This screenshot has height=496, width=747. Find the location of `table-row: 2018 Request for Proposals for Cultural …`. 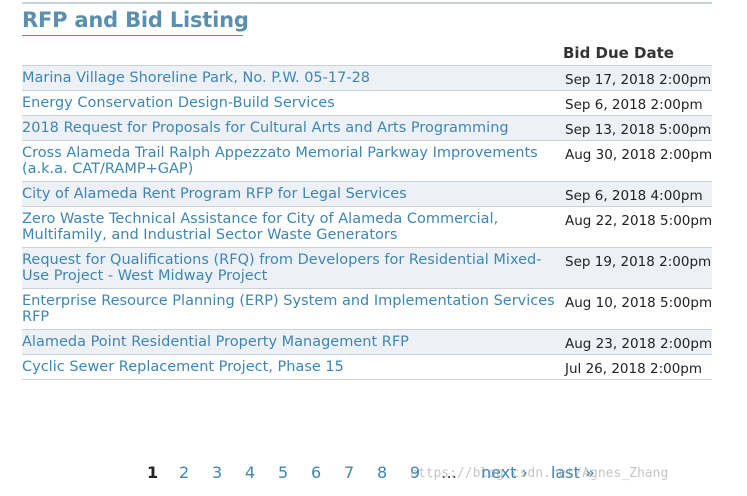

table-row: 2018 Request for Proposals for Cultural … is located at coordinates (367, 128).